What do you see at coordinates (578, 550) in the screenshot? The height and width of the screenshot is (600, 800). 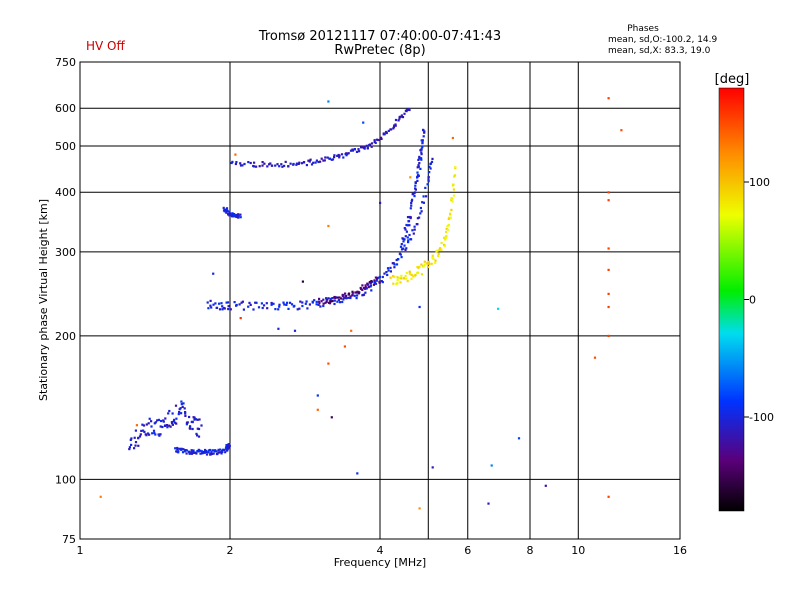 I see `x-tick-label: 10` at bounding box center [578, 550].